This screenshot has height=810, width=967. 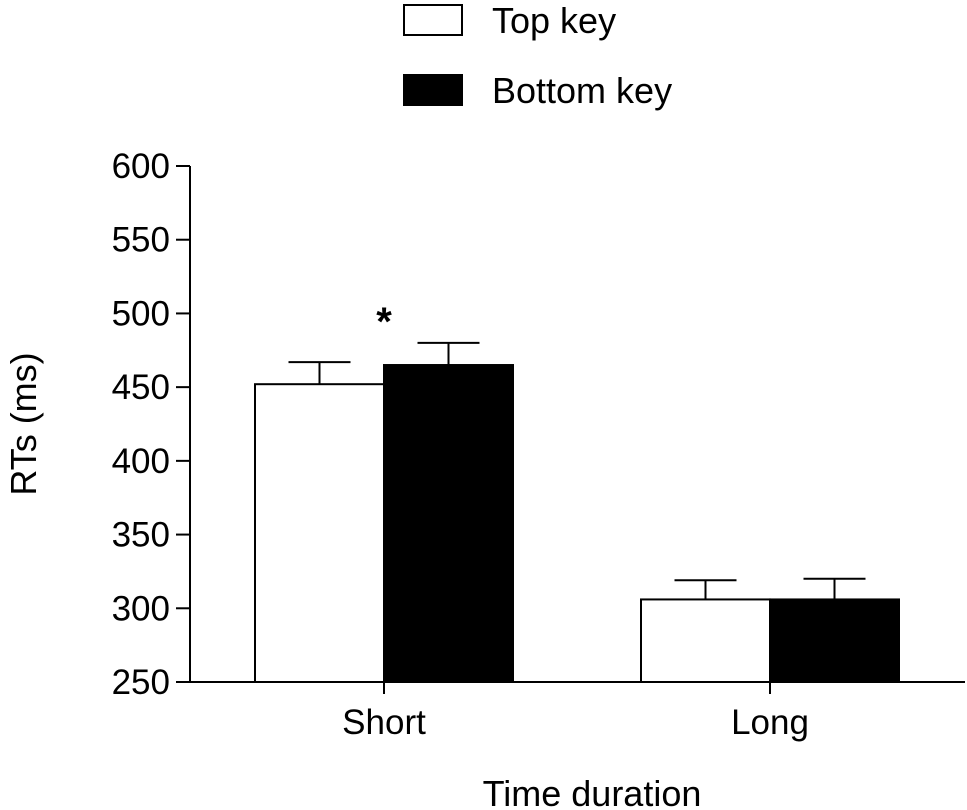 I want to click on x-tick-label: Short, so click(x=384, y=722).